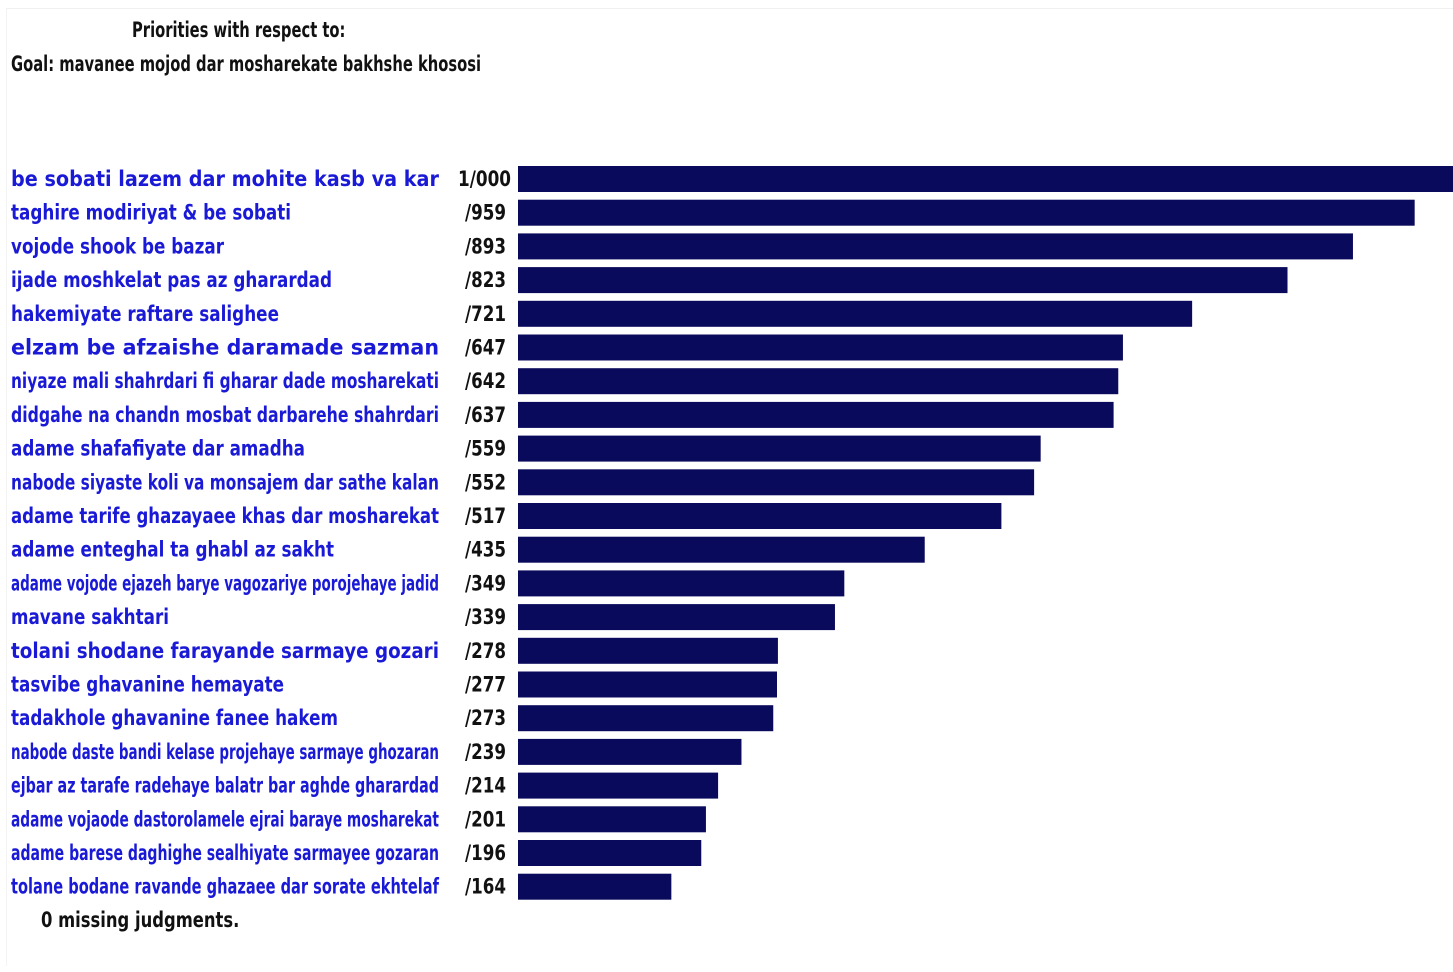  I want to click on value-label: /239, so click(485, 752).